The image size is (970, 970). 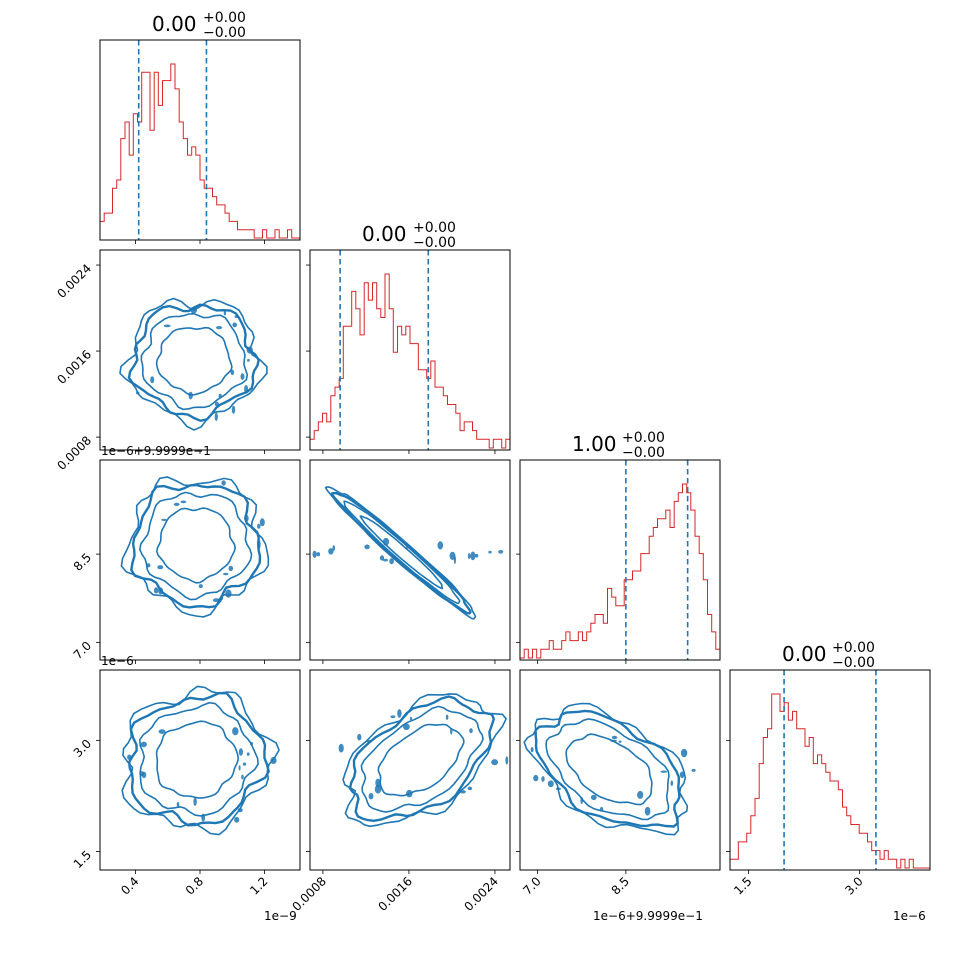 I want to click on x-tick-label: 7.0, so click(x=531, y=885).